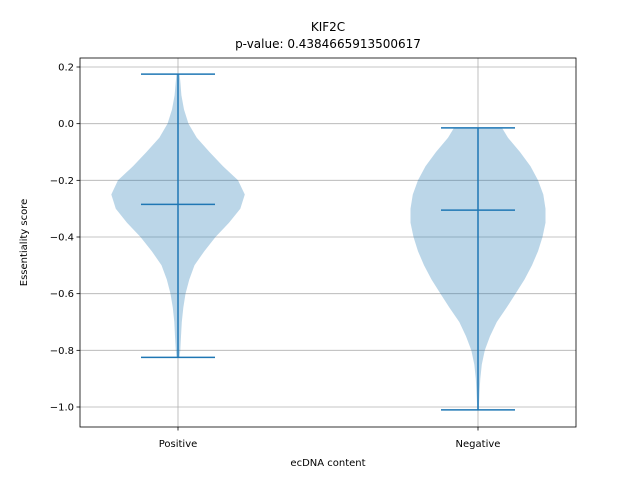  What do you see at coordinates (66, 68) in the screenshot?
I see `y-tick-label: 0.2` at bounding box center [66, 68].